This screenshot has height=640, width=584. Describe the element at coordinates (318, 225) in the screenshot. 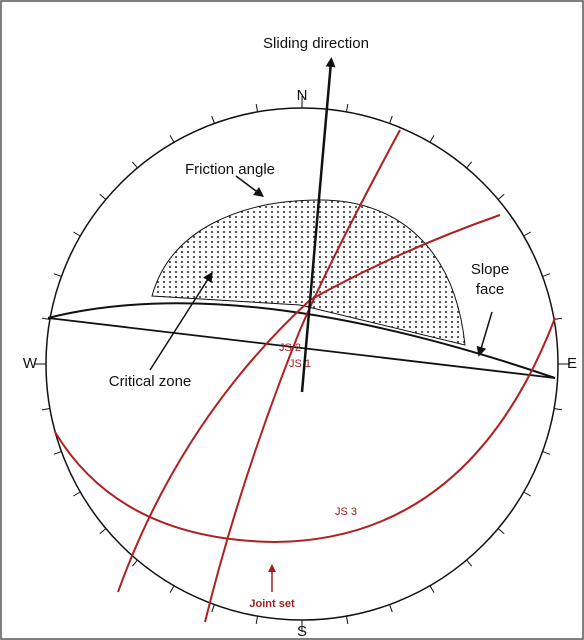

I see `sliding-arrow` at that location.